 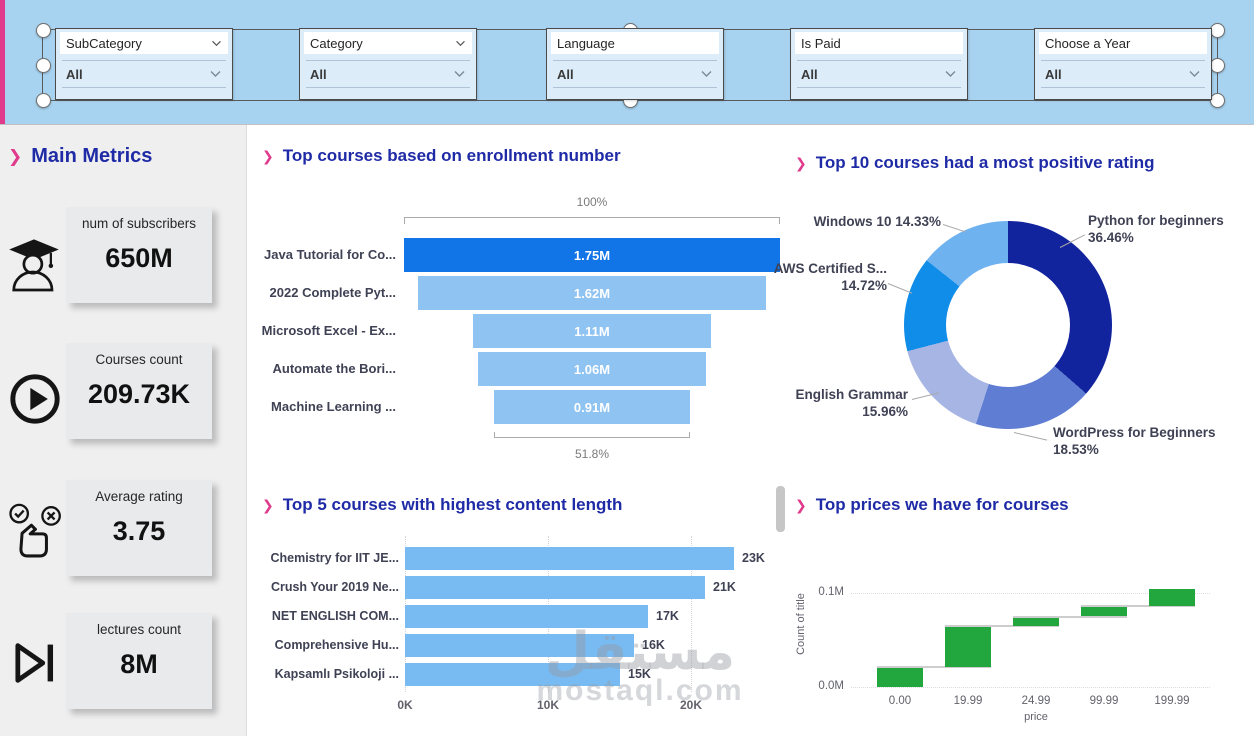 What do you see at coordinates (831, 686) in the screenshot?
I see `y-tick-label: 0.0M` at bounding box center [831, 686].